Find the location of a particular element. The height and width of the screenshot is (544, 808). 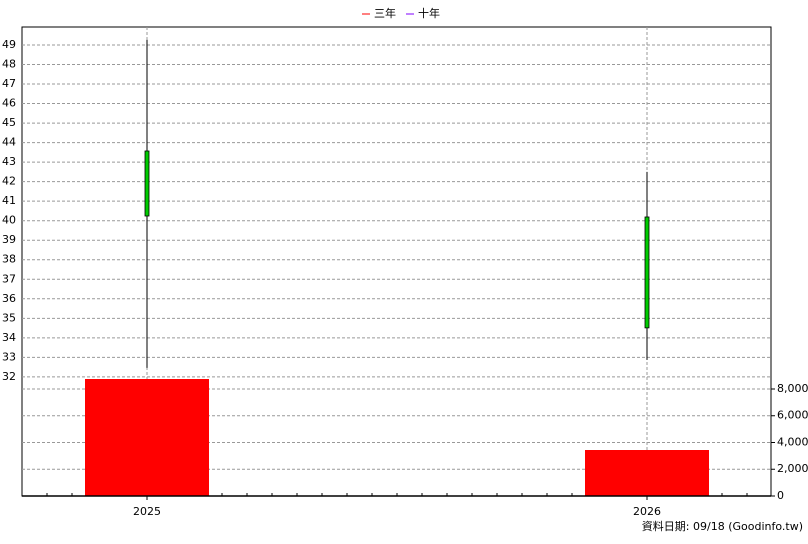

y-tick-label: 43 is located at coordinates (9, 161).